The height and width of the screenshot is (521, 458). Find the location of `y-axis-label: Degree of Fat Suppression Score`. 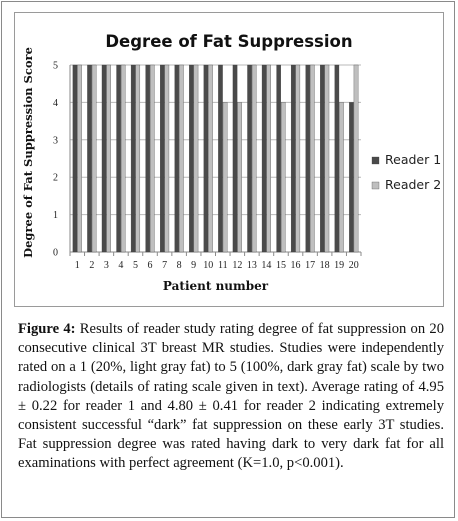

y-axis-label: Degree of Fat Suppression Score is located at coordinates (28, 152).